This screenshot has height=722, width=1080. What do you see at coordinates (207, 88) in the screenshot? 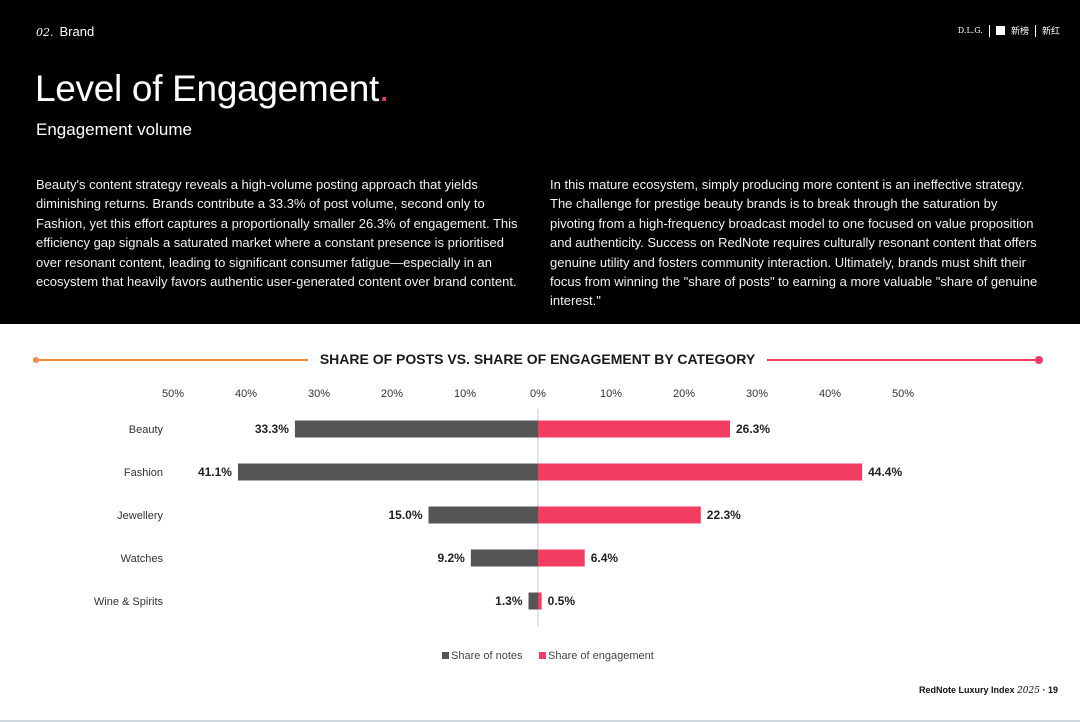
I see `page-title-text: Level of Engagement` at bounding box center [207, 88].